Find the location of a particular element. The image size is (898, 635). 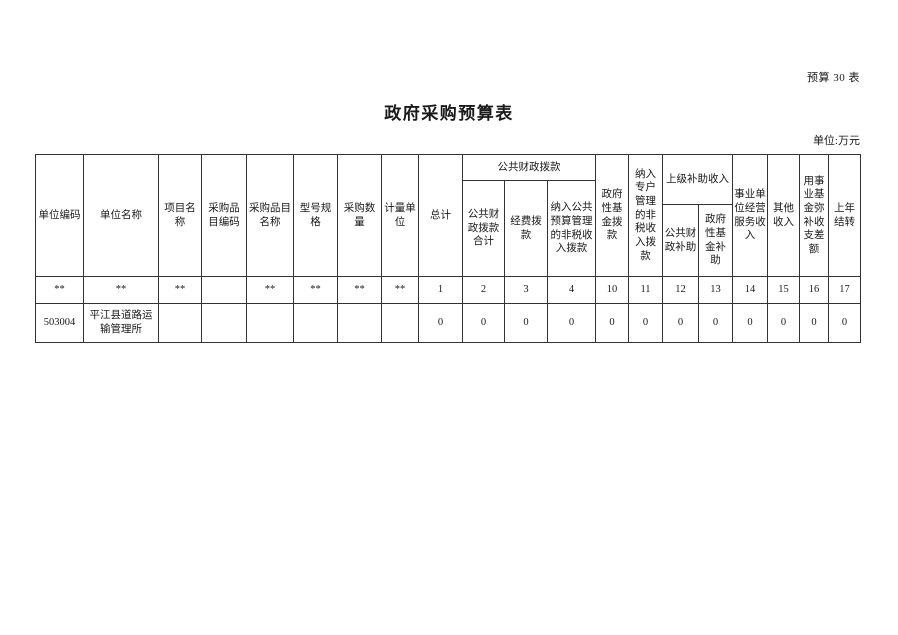

column-number-cell: 10 is located at coordinates (612, 290).